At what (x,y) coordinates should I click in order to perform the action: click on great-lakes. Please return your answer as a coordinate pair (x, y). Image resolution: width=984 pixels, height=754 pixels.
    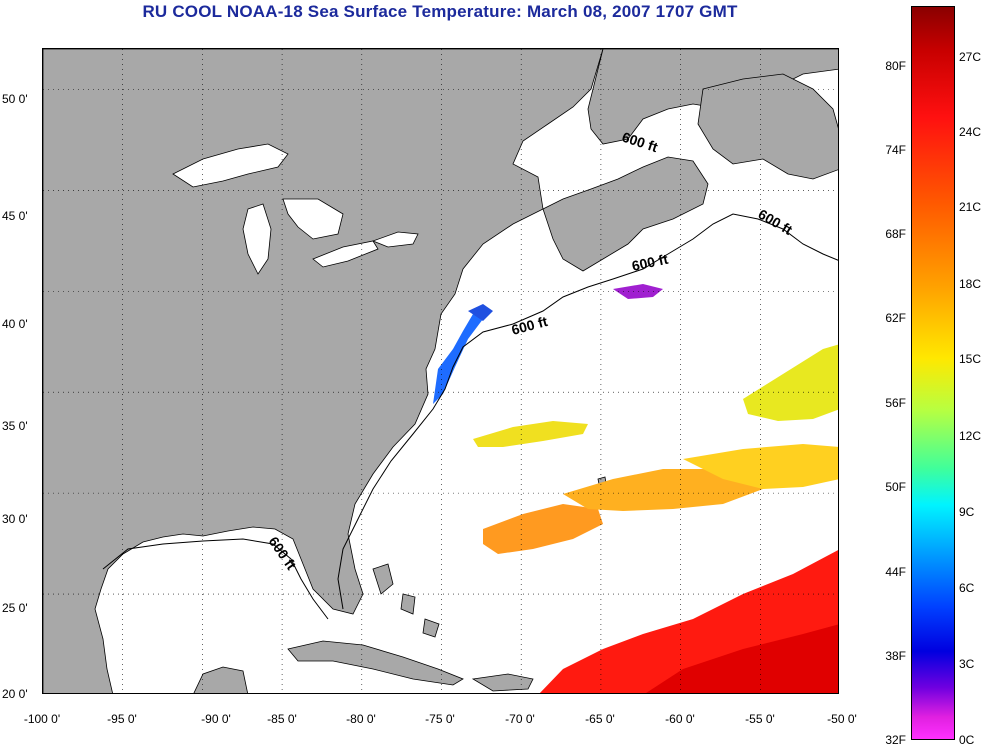
    Looking at the image, I should click on (295, 209).